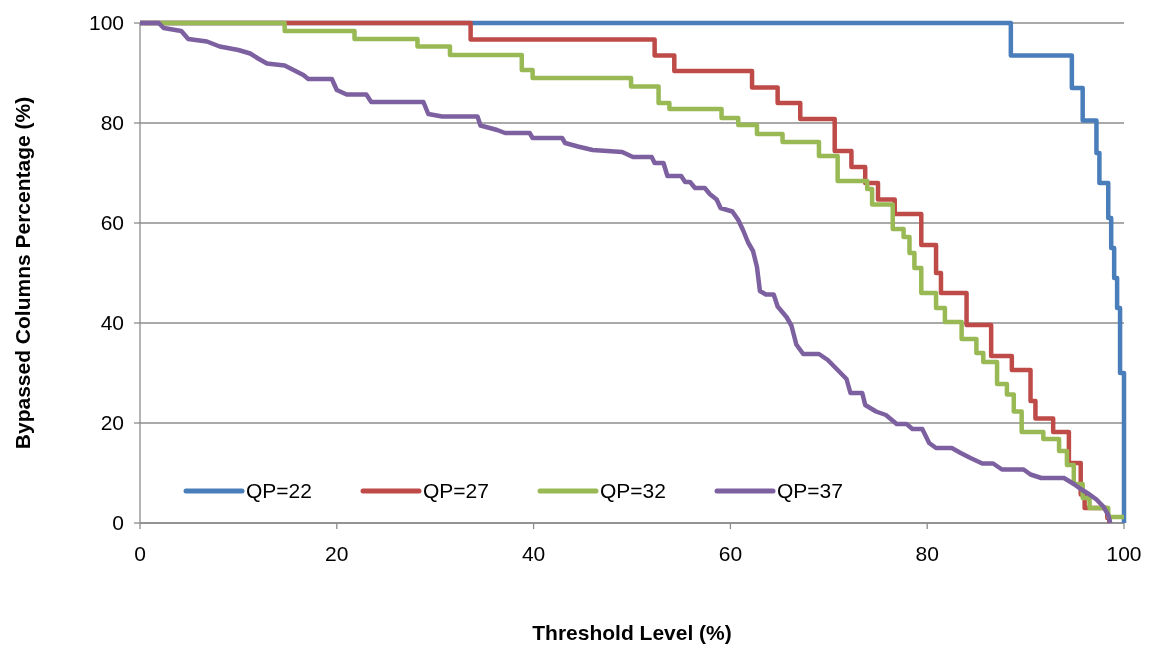 The image size is (1157, 650). What do you see at coordinates (112, 223) in the screenshot?
I see `y-tick-label: 60` at bounding box center [112, 223].